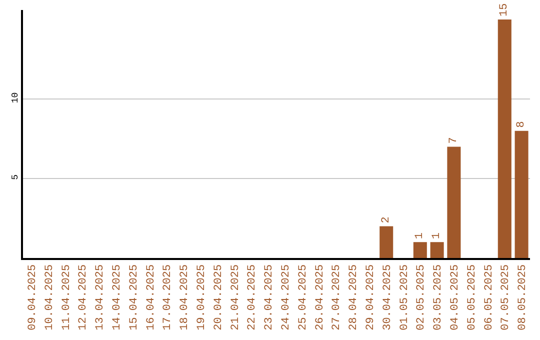 This screenshot has height=340, width=540. I want to click on data-label: 15, so click(504, 10).